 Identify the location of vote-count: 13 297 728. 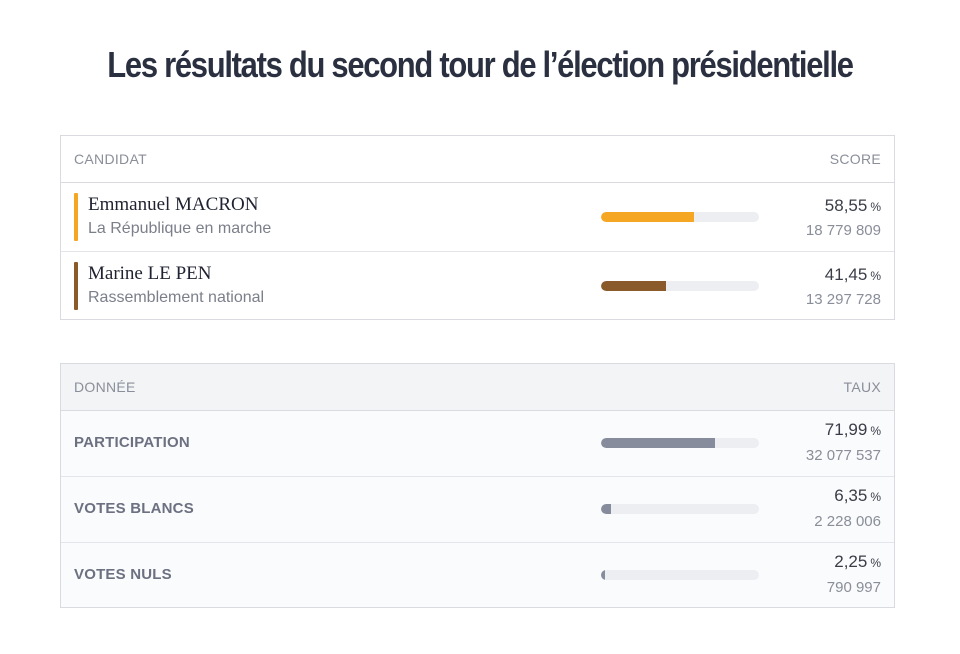
(843, 299).